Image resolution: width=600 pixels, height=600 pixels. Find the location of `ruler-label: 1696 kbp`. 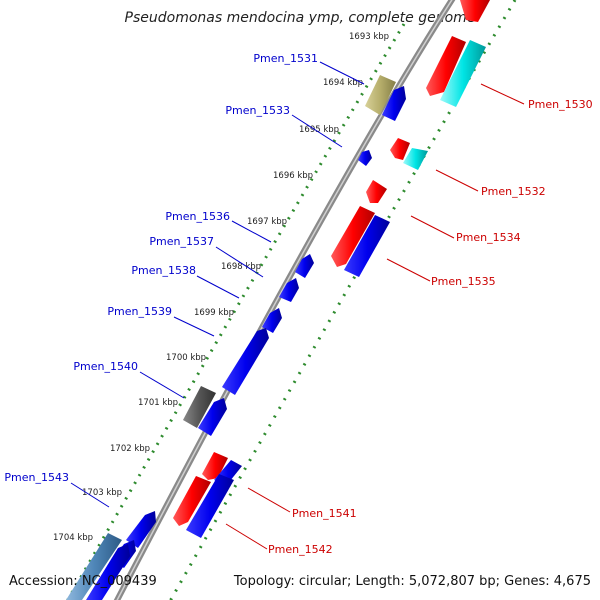

ruler-label: 1696 kbp is located at coordinates (293, 176).